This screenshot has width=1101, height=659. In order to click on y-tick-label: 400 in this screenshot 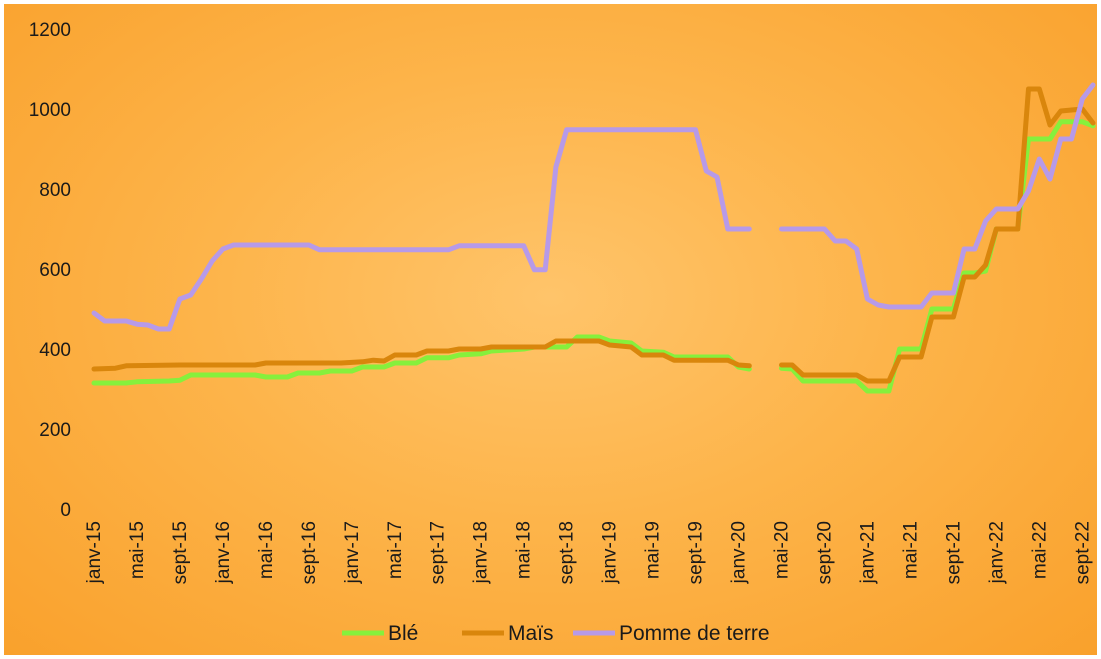, I will do `click(55, 350)`.